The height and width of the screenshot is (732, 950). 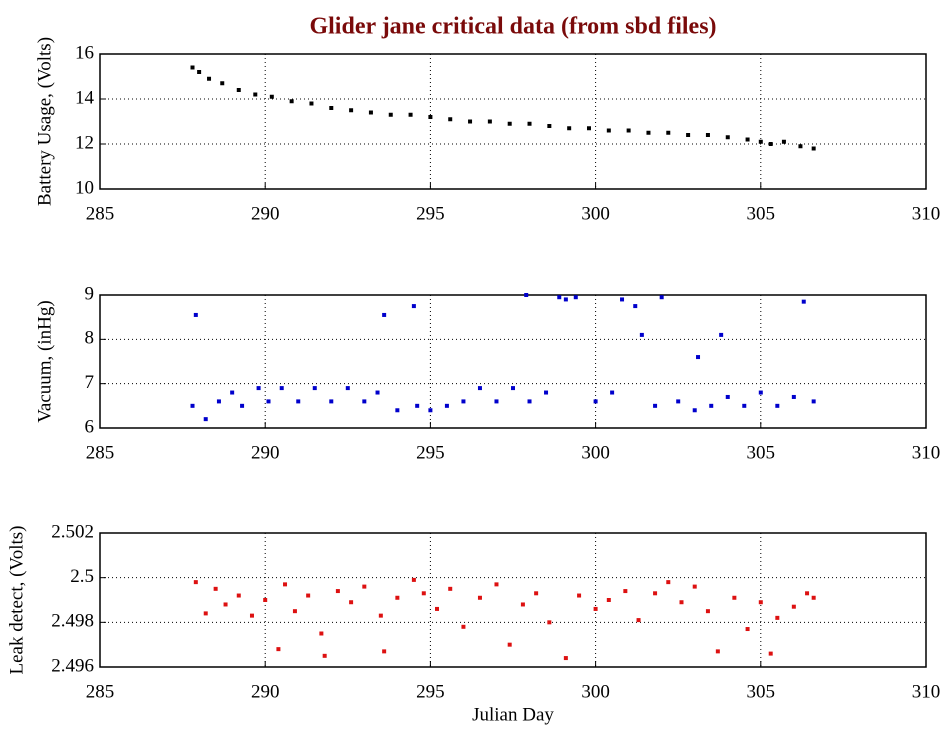 What do you see at coordinates (90, 293) in the screenshot?
I see `y-tick-label: 9` at bounding box center [90, 293].